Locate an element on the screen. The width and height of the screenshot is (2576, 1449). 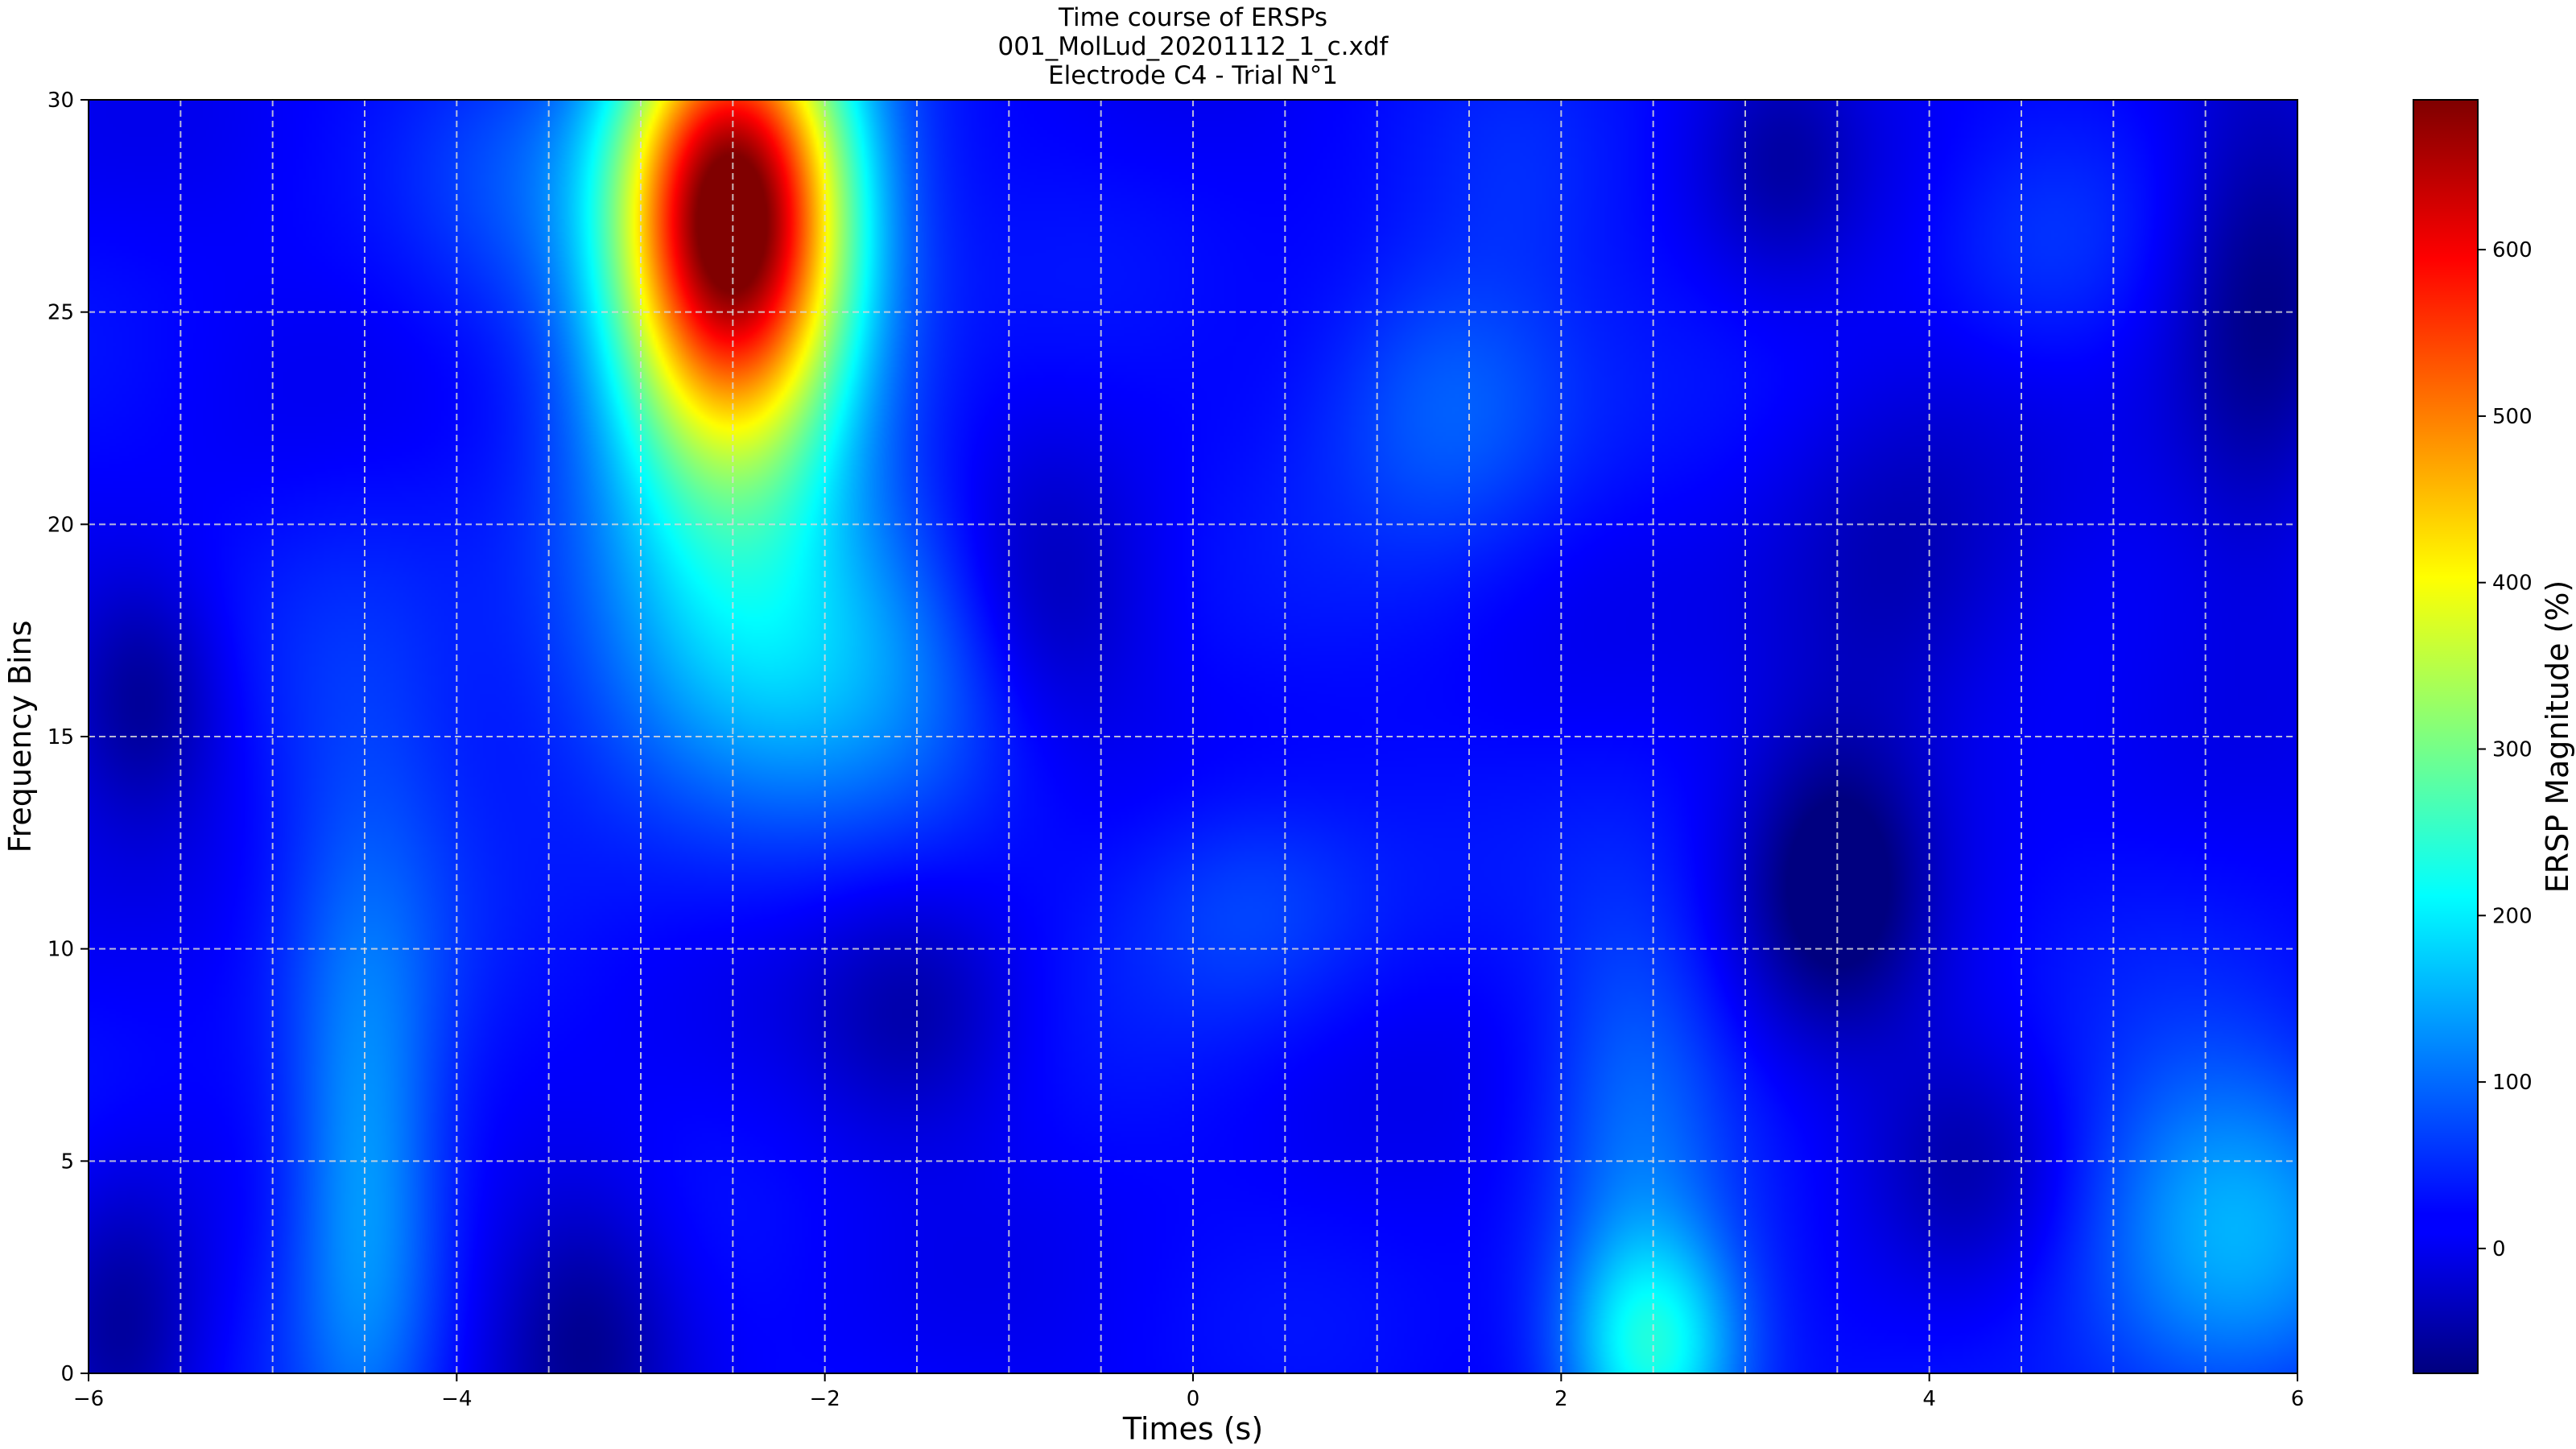
x-tick-label: 2 is located at coordinates (1561, 1399).